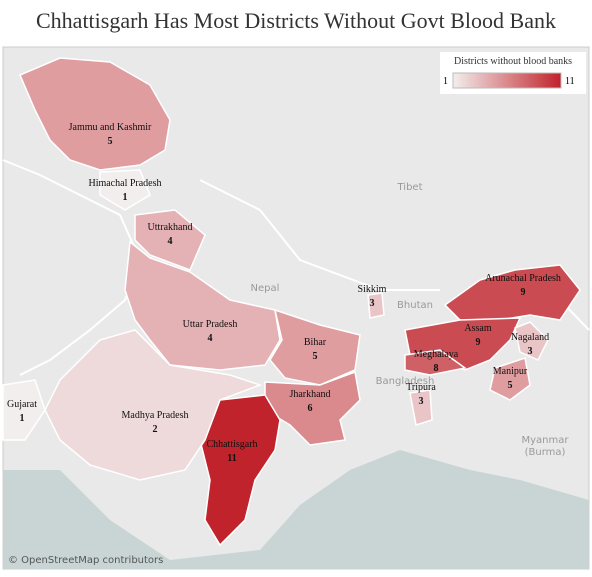  Describe the element at coordinates (445, 81) in the screenshot. I see `legend-min: 1` at that location.